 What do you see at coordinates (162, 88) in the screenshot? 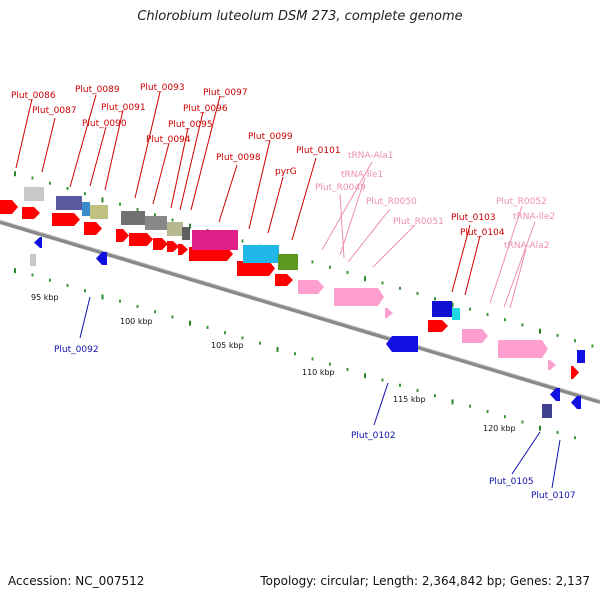
I see `gene-label: Plut_0093` at bounding box center [162, 88].